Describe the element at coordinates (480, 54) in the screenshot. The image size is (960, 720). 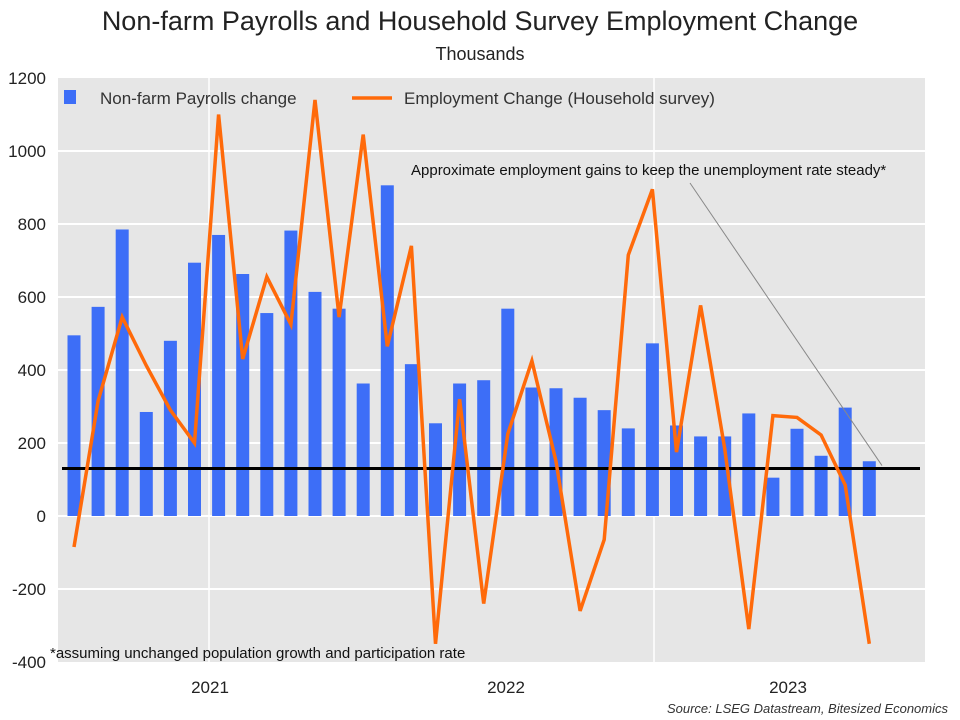
I see `chart-subtitle: Thousands` at that location.